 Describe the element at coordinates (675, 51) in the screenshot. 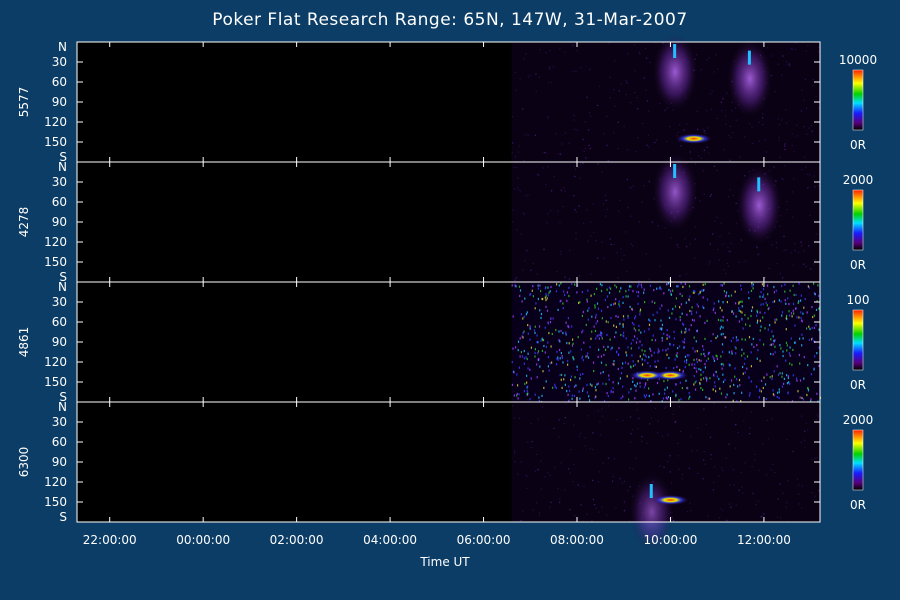

I see `aurora-core` at that location.